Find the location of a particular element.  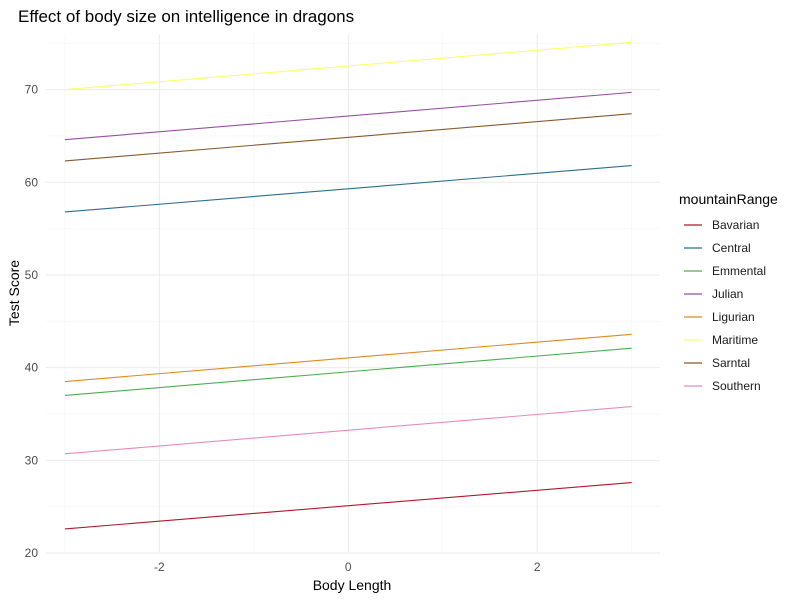

legend-label: Central is located at coordinates (731, 248).